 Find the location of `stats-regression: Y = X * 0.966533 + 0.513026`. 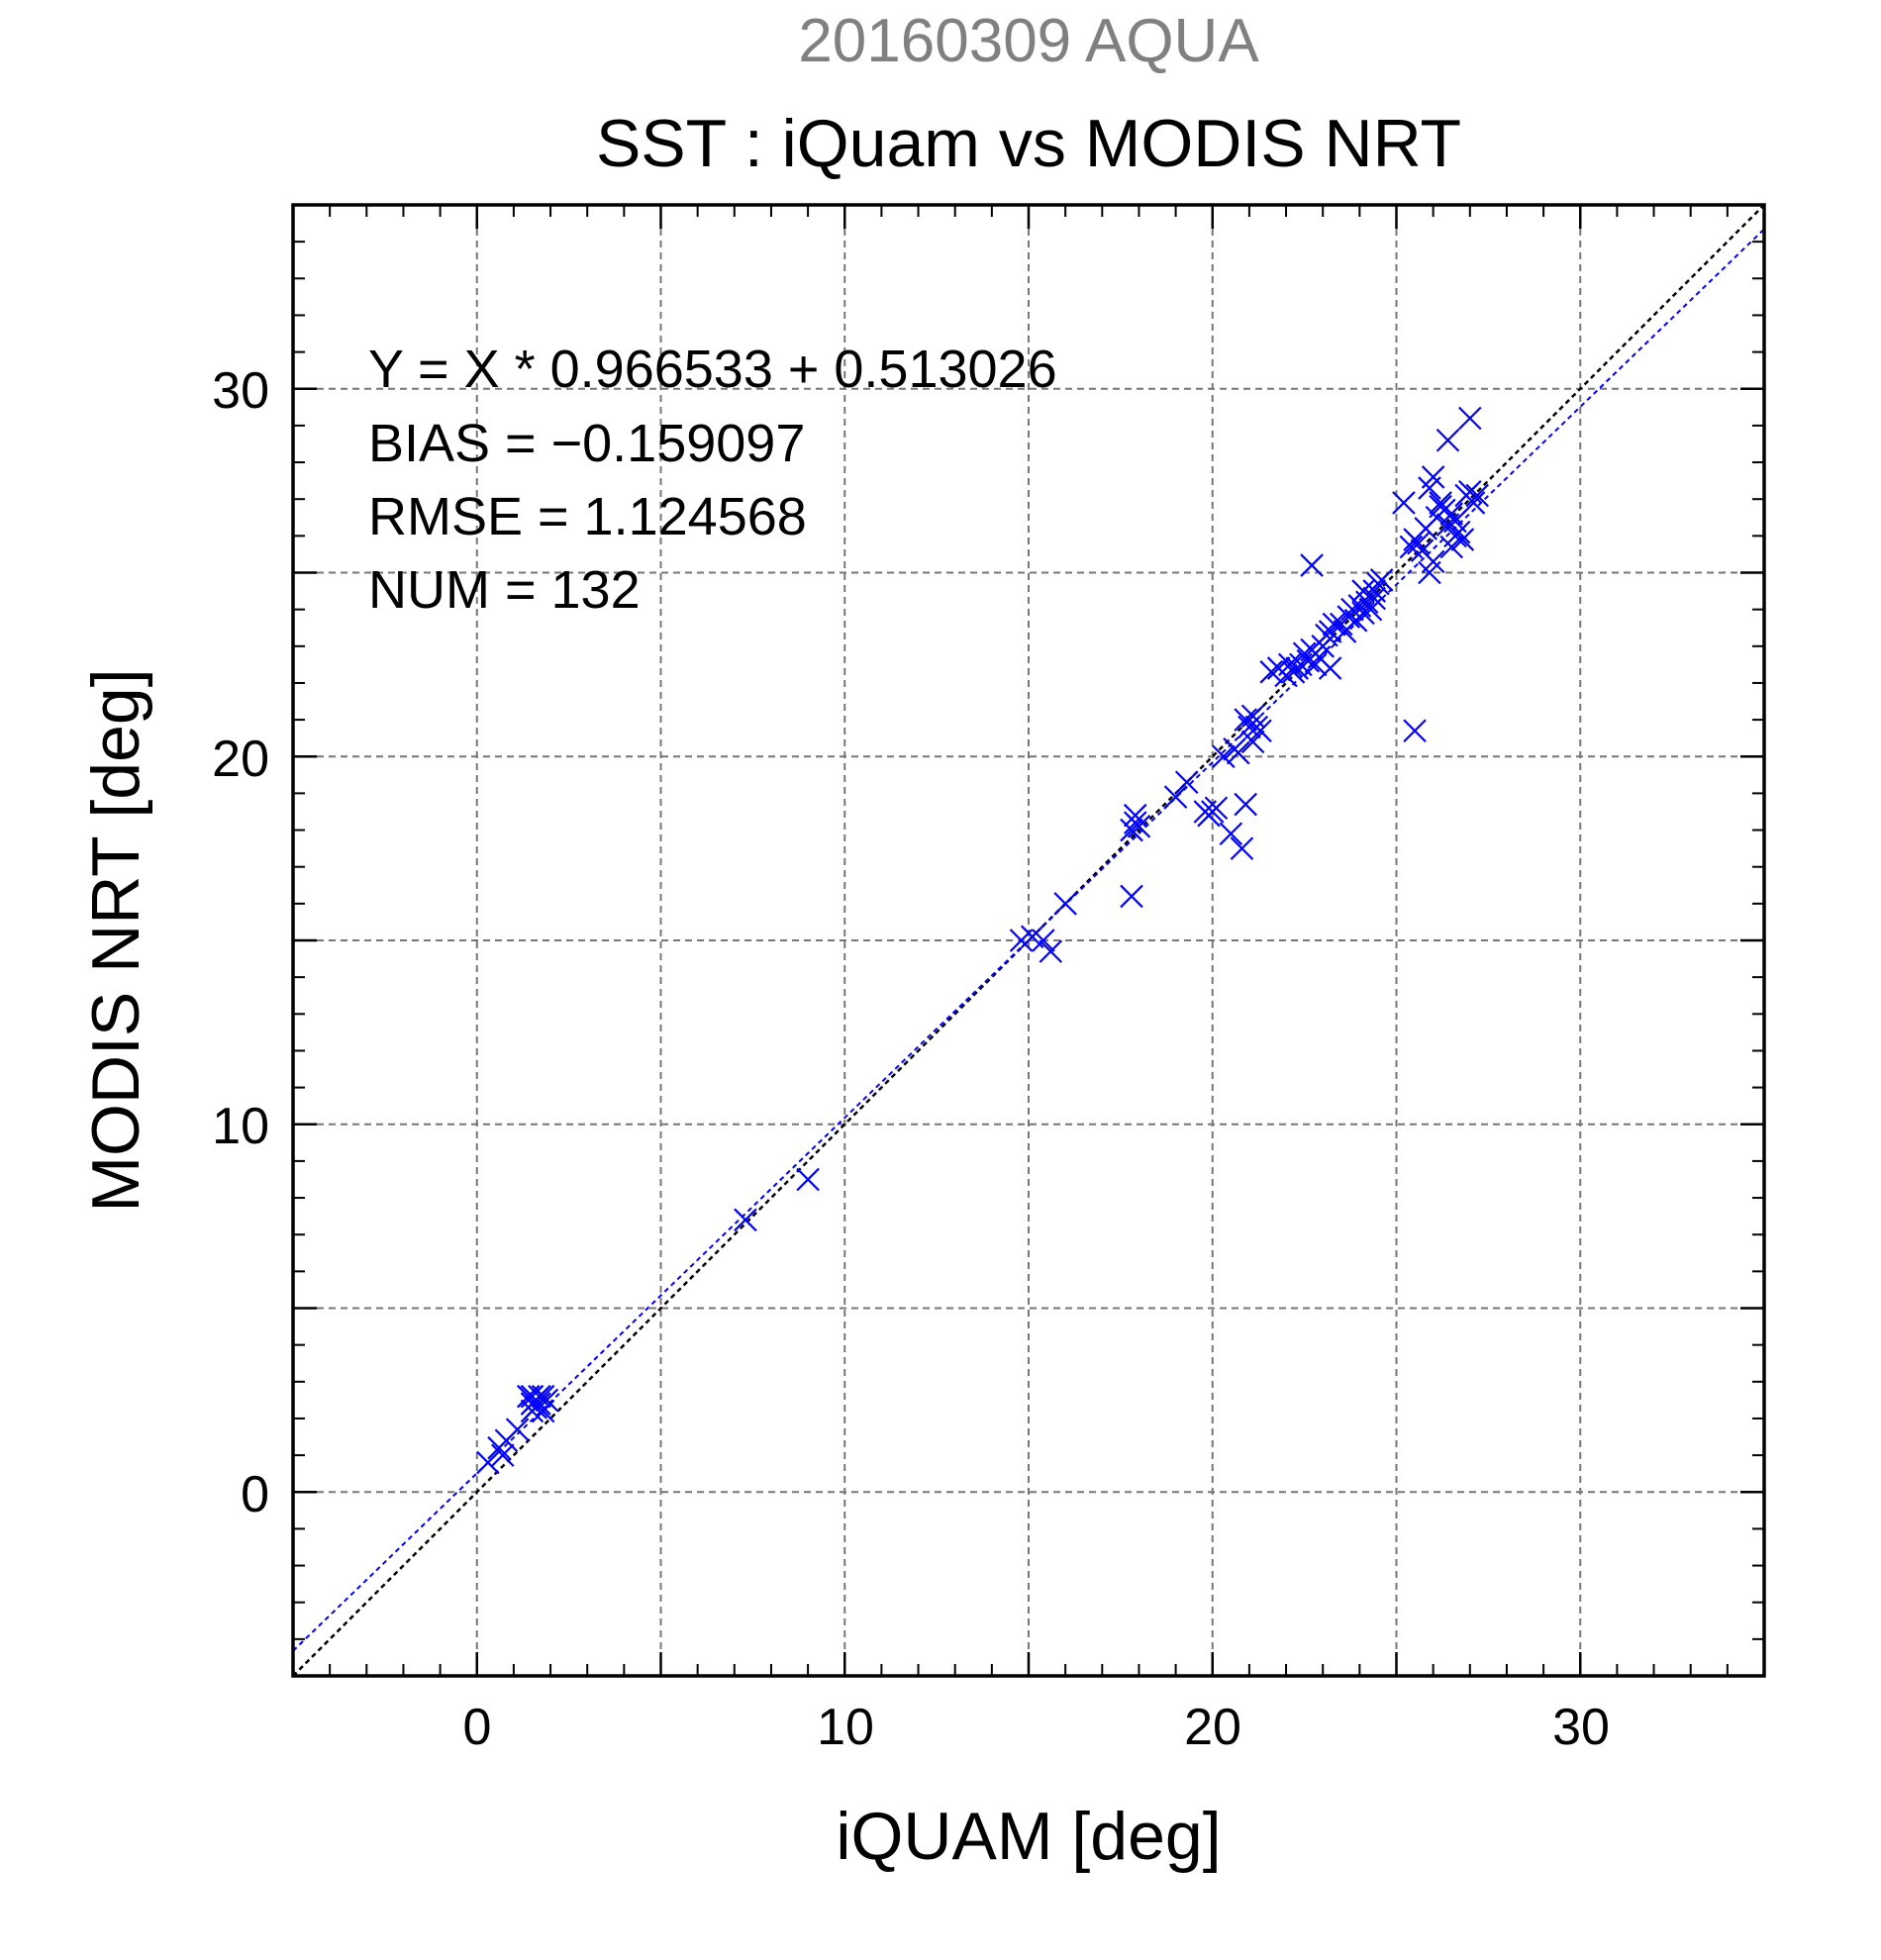

stats-regression: Y = X * 0.966533 + 0.513026 is located at coordinates (712, 369).